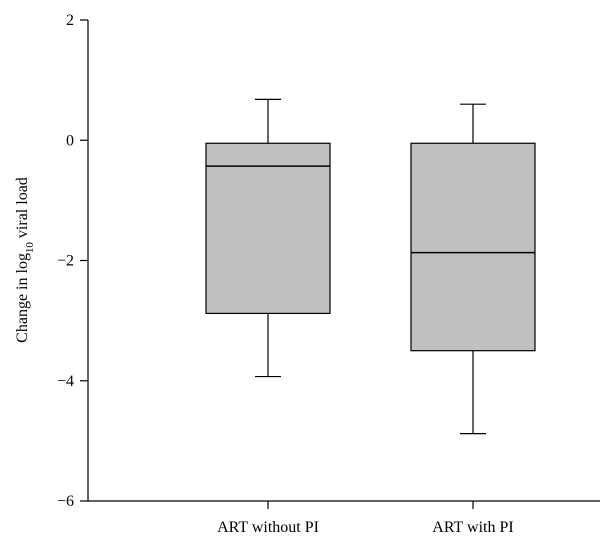 The height and width of the screenshot is (543, 609). I want to click on x-tick-label: ART without PI, so click(268, 527).